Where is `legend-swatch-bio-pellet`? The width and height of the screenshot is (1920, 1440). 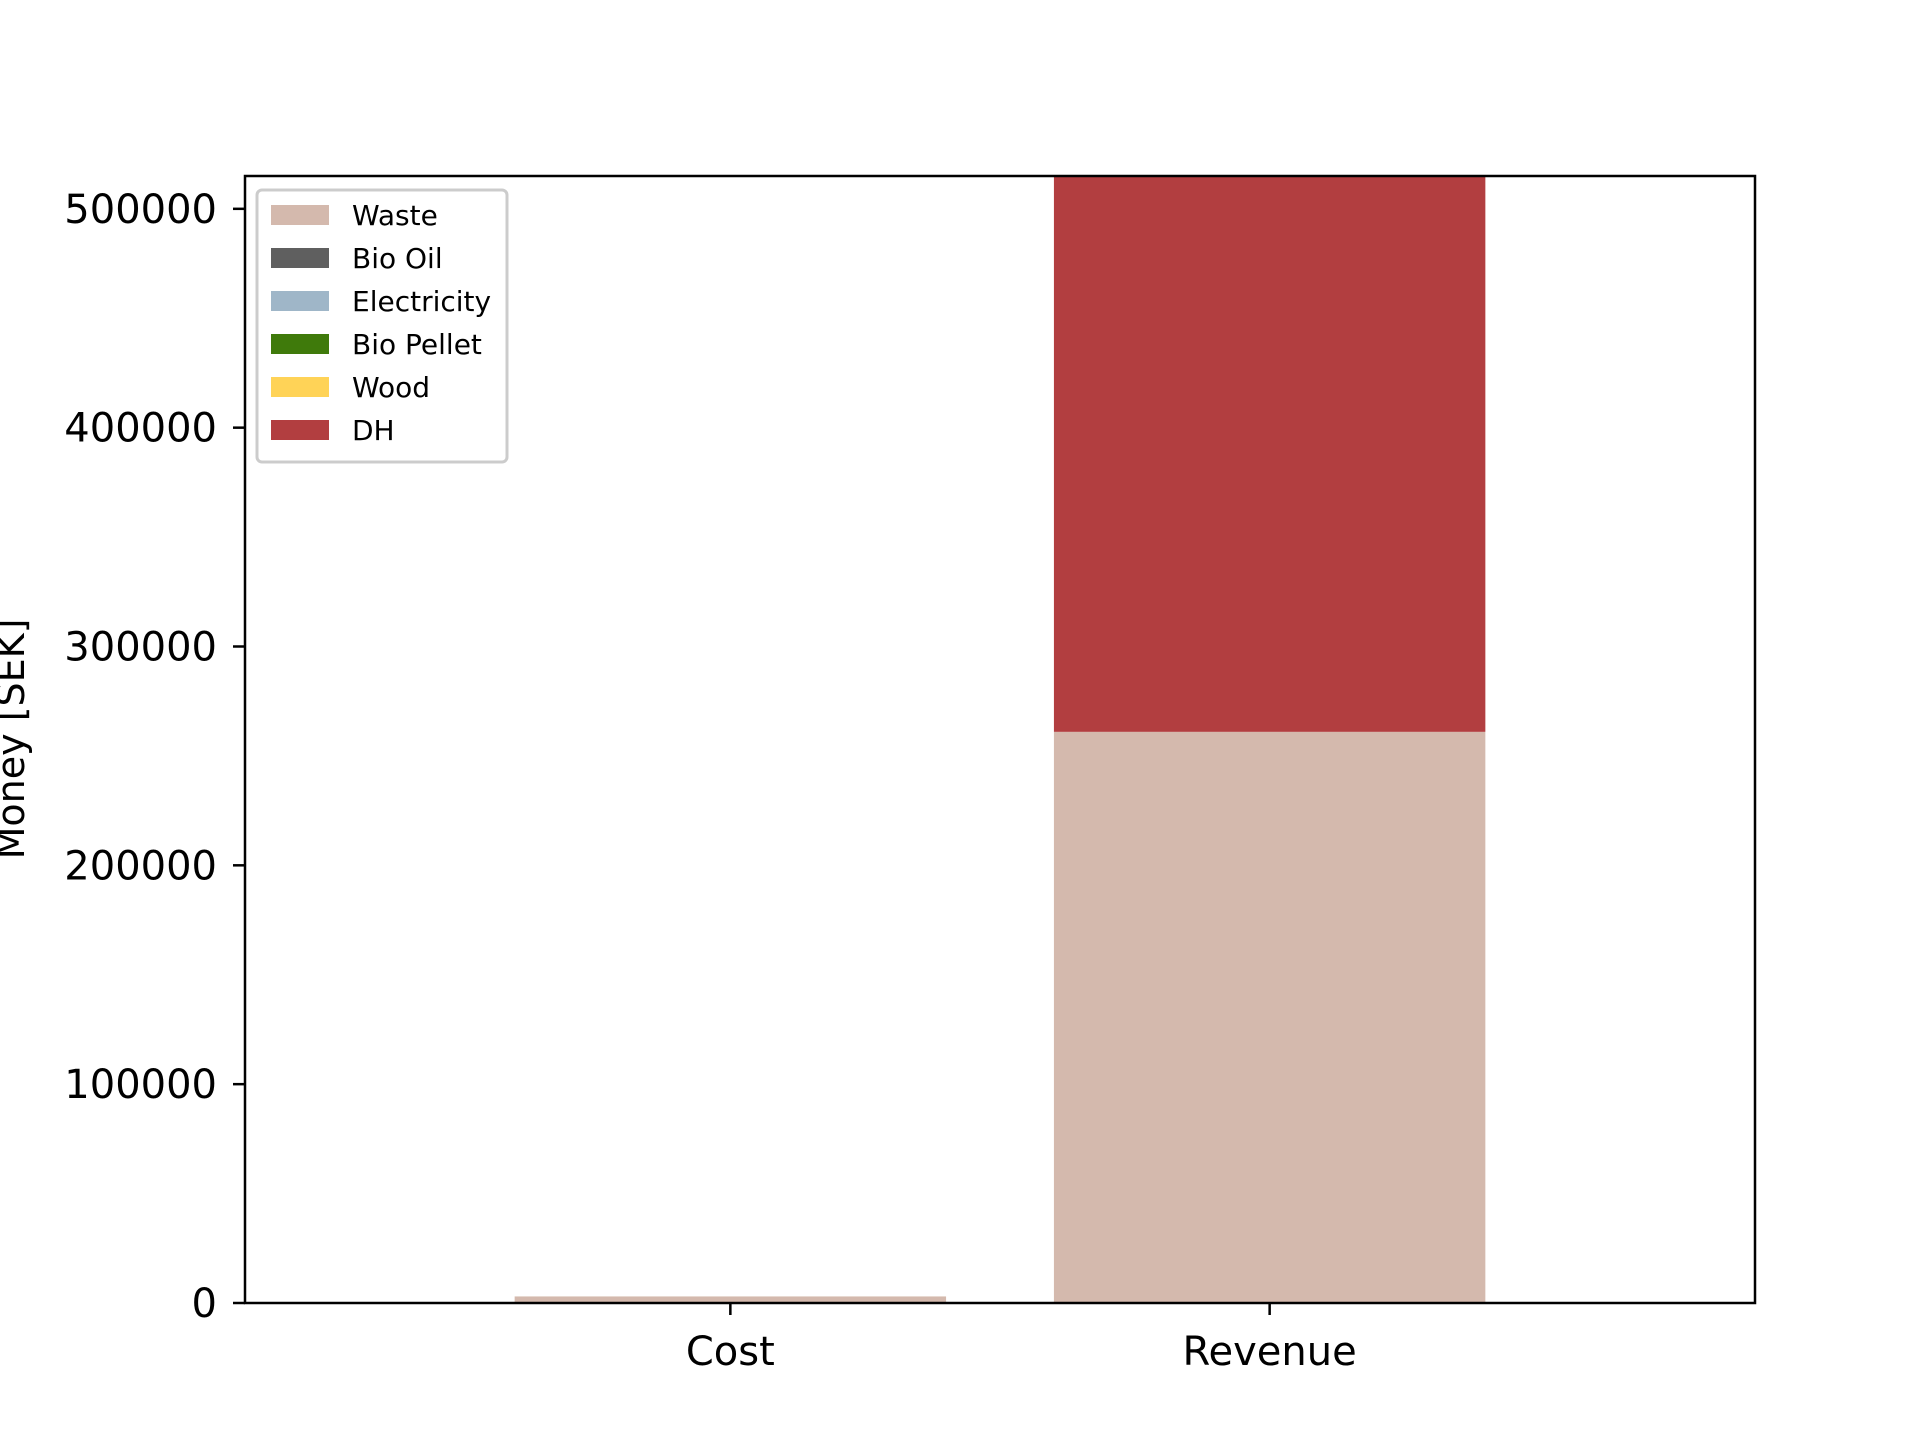
legend-swatch-bio-pellet is located at coordinates (300, 344).